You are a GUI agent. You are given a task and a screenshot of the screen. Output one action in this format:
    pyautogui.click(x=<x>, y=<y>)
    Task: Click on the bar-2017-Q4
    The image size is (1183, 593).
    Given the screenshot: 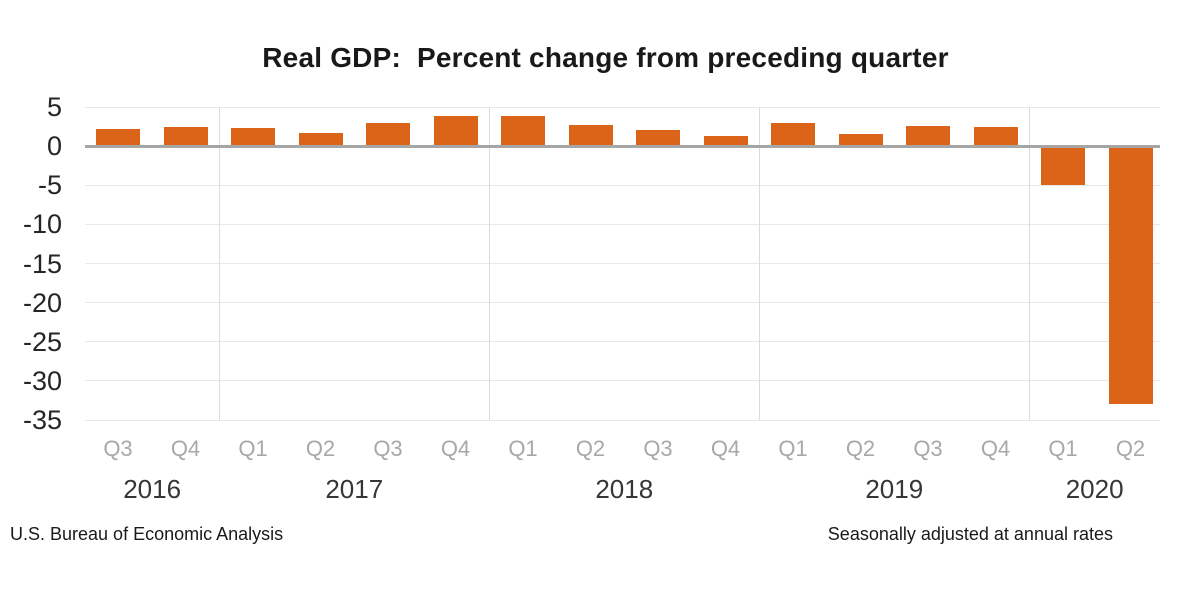 What is the action you would take?
    pyautogui.click(x=455, y=131)
    